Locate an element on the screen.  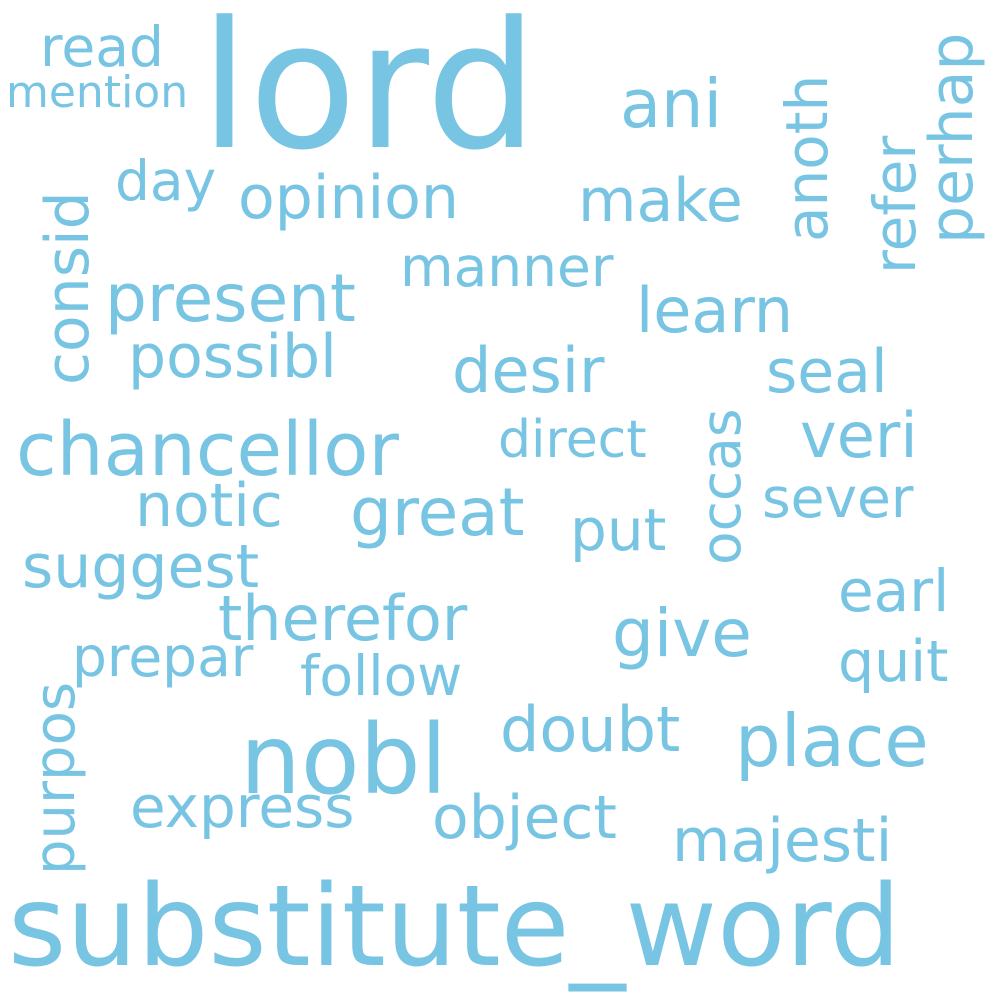
word-read: read is located at coordinates (102, 47).